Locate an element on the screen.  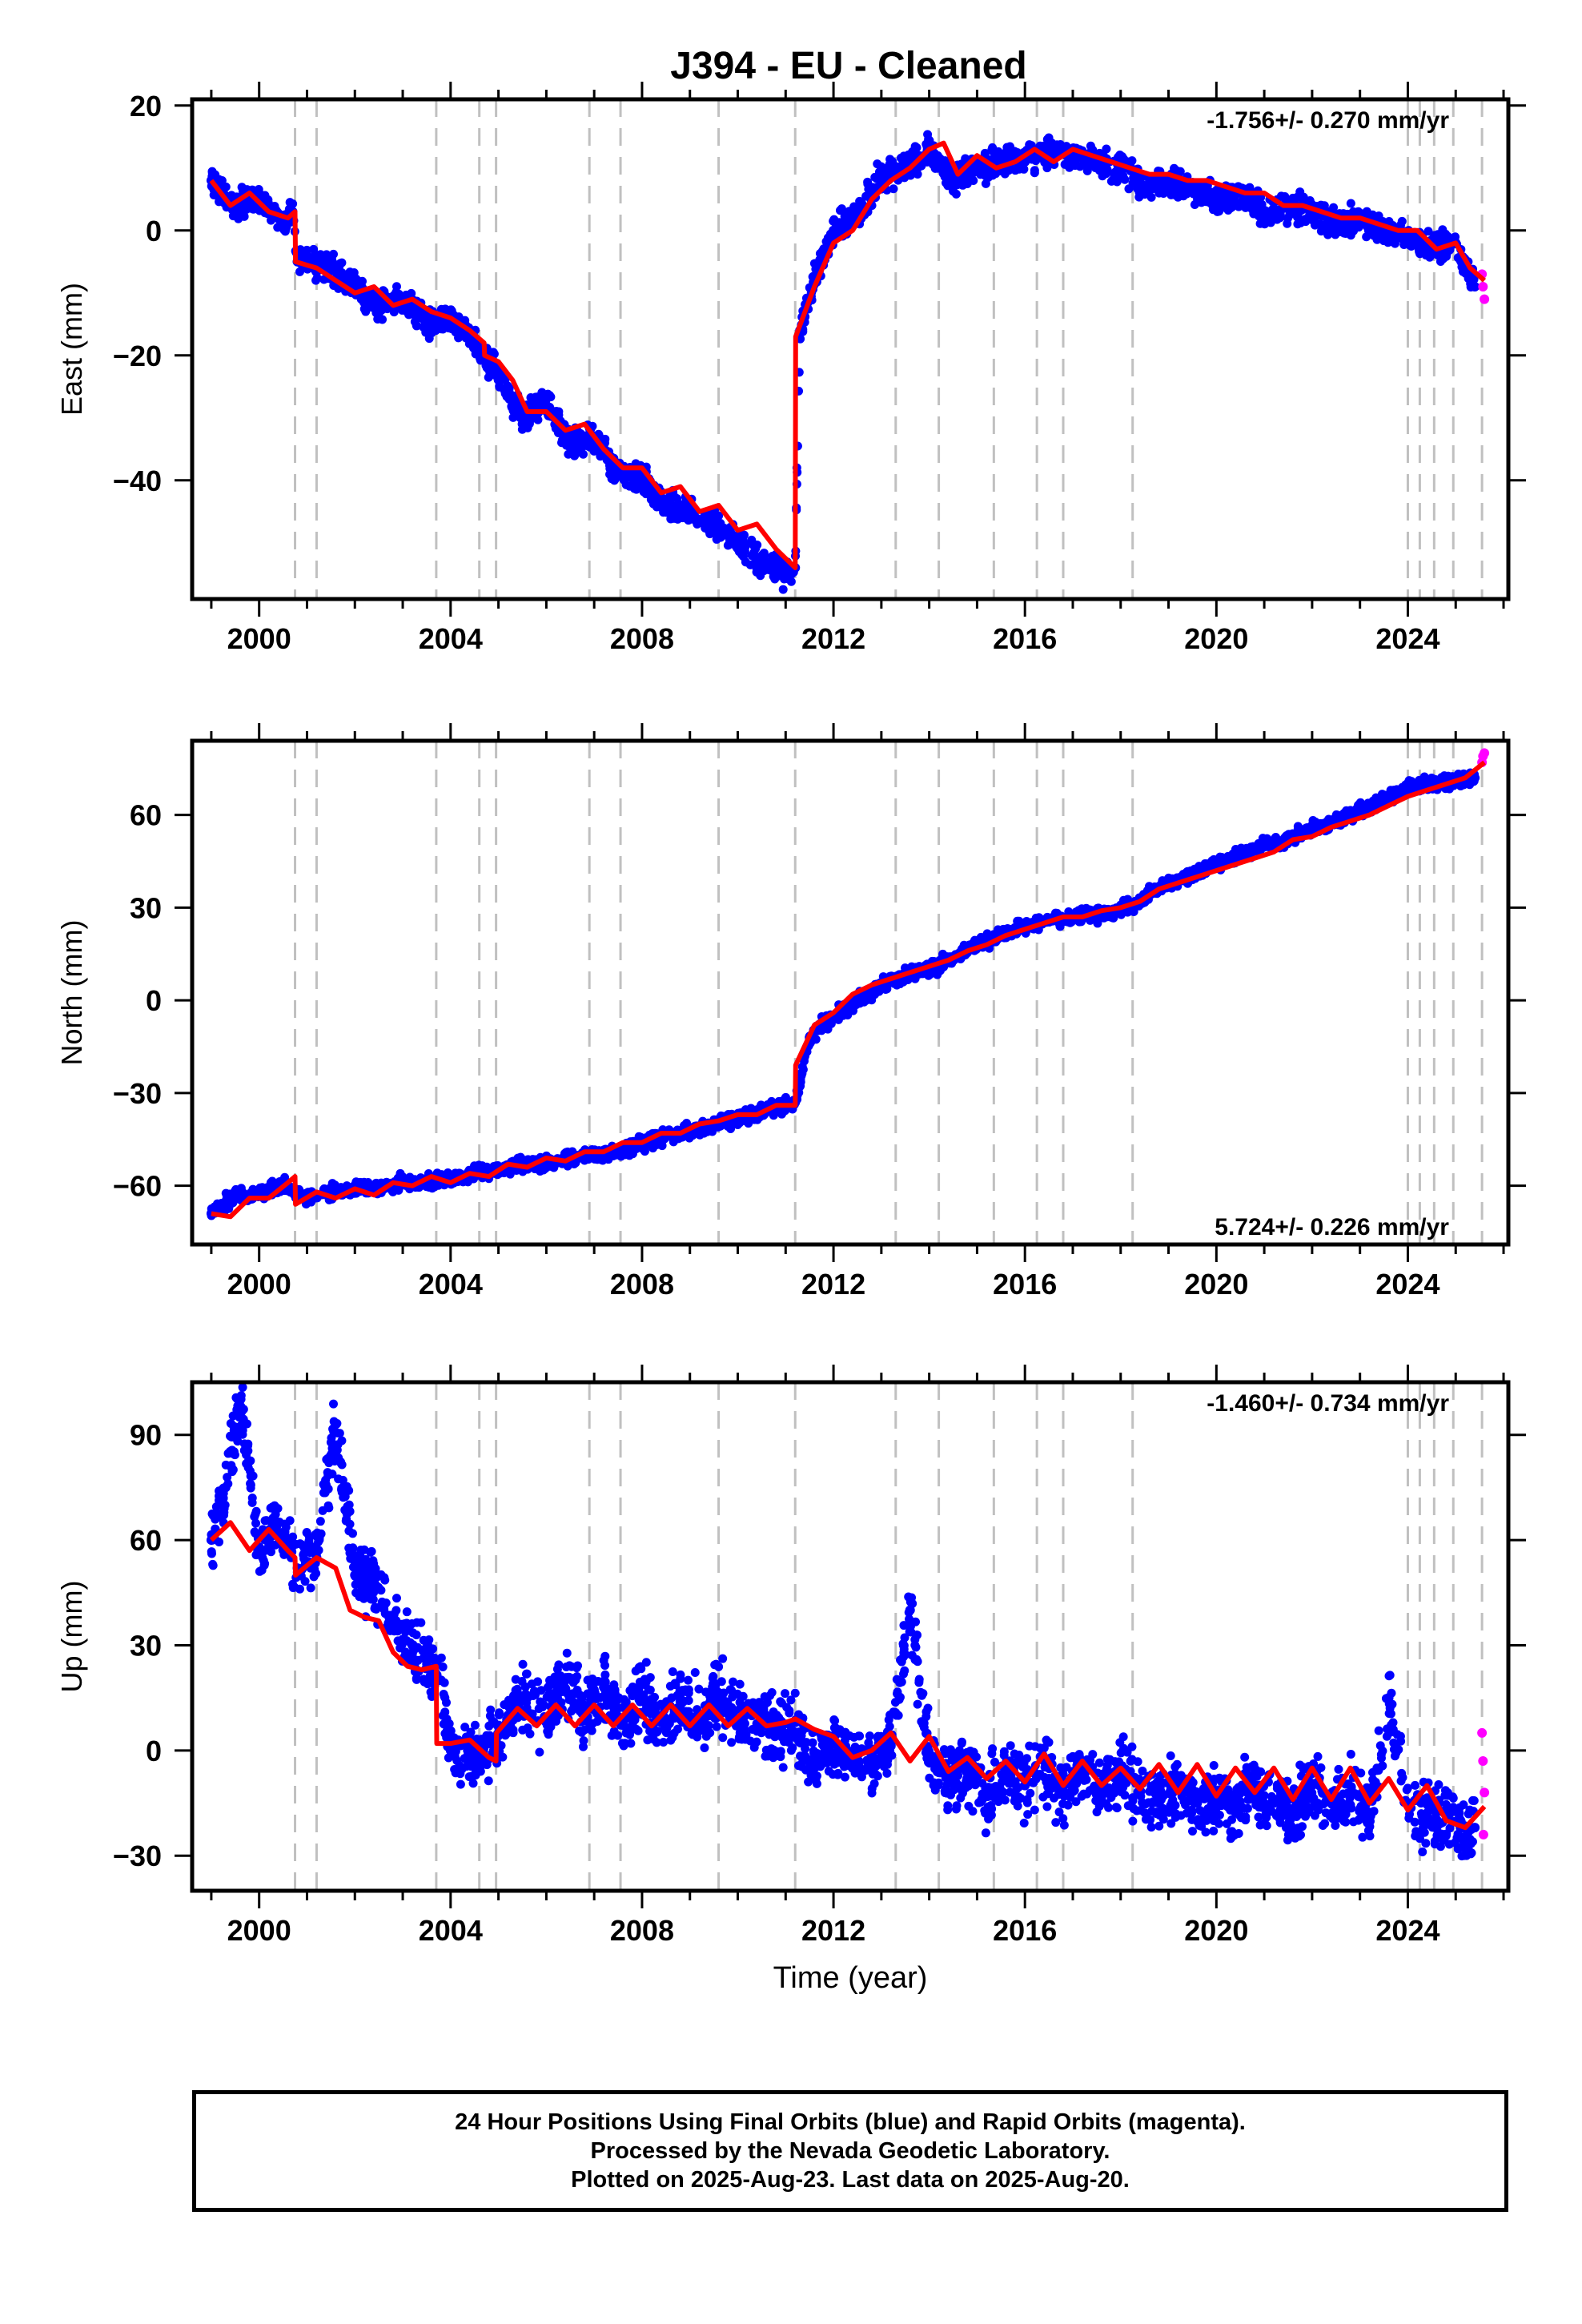
x-tick-label: 2024 is located at coordinates (1407, 638).